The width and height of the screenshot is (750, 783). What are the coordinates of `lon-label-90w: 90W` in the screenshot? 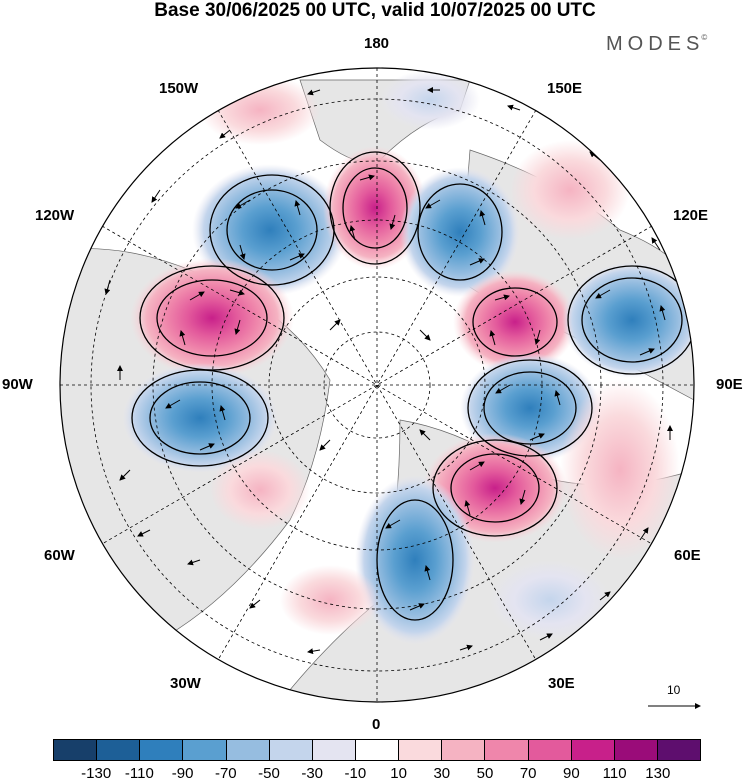 It's located at (17, 384).